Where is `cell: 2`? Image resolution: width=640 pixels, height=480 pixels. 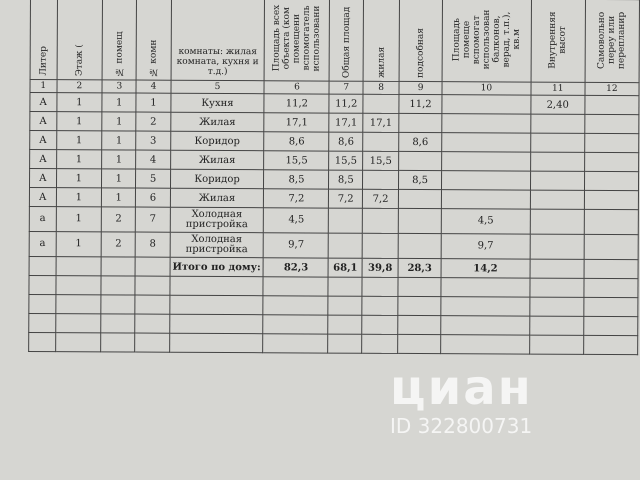
cell: 2 is located at coordinates (118, 244).